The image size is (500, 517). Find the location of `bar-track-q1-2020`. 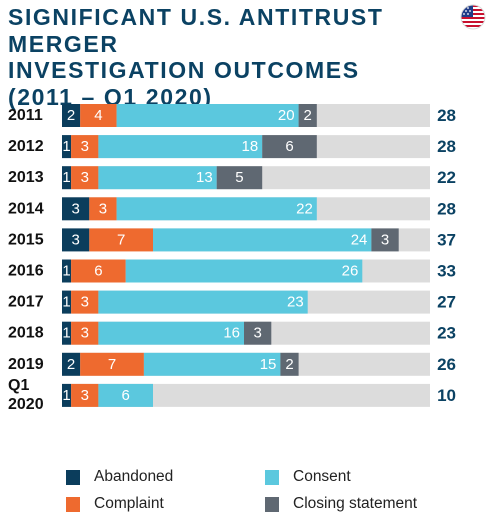

bar-track-q1-2020 is located at coordinates (246, 395).